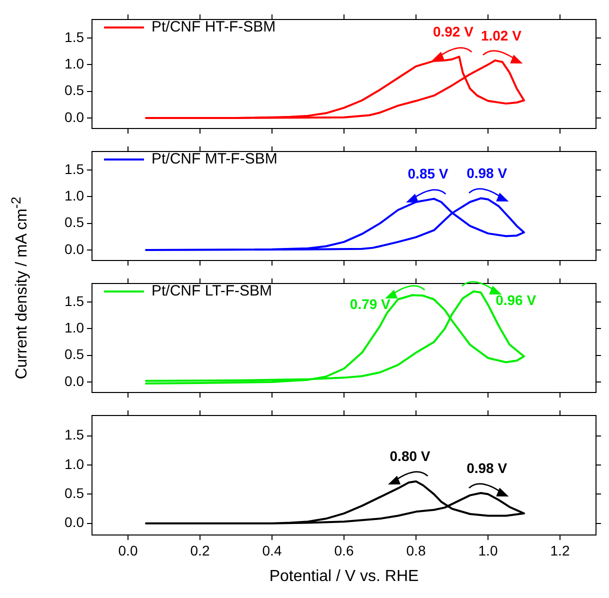 The image size is (609, 598). What do you see at coordinates (214, 27) in the screenshot?
I see `legend-label: Pt/CNF HT-F-SBM` at bounding box center [214, 27].